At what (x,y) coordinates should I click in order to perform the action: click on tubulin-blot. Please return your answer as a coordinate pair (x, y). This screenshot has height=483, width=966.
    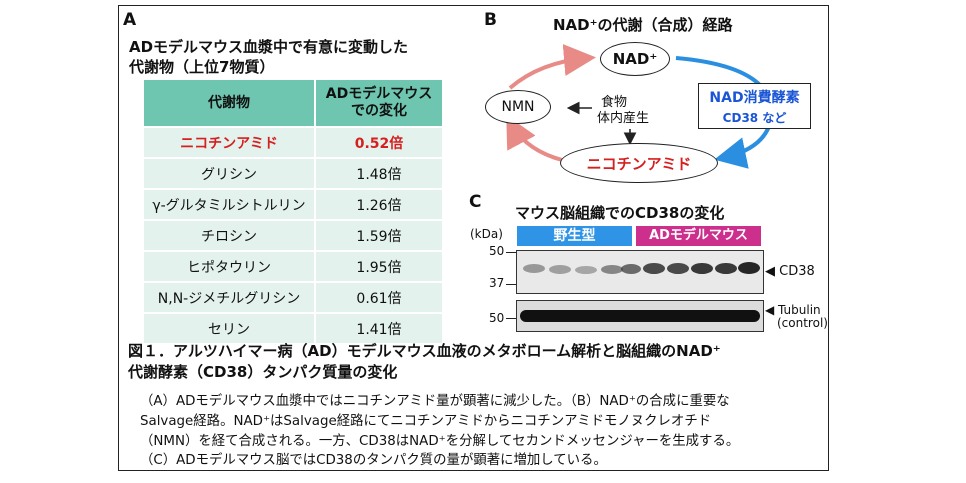
    Looking at the image, I should click on (640, 316).